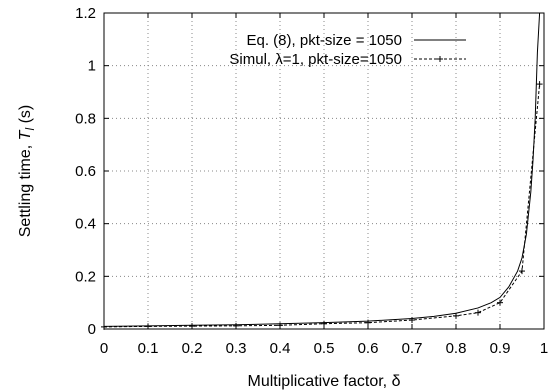 The width and height of the screenshot is (551, 390). I want to click on x-tick-label: 0.6, so click(368, 348).